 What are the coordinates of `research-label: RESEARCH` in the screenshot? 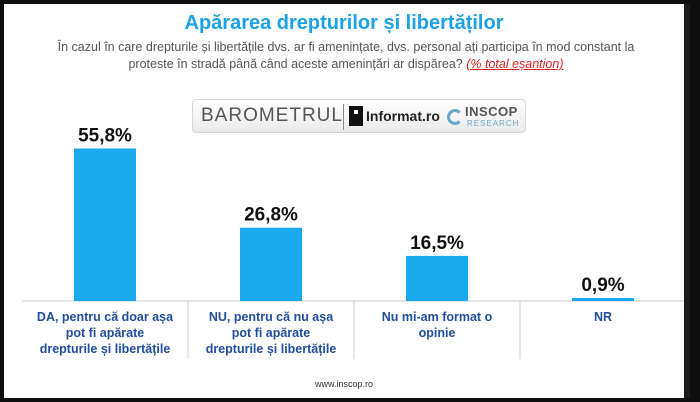 It's located at (493, 123).